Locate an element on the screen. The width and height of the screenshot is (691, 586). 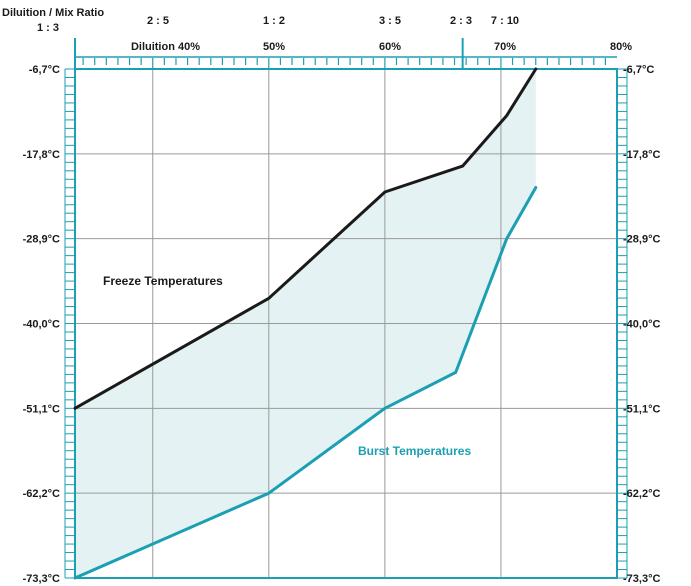
y-tick-label-left: -40,0°C is located at coordinates (41, 325).